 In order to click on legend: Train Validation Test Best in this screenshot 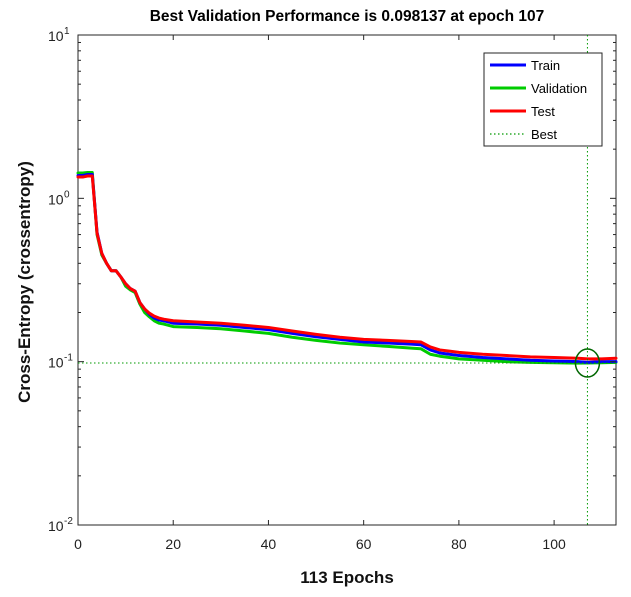, I will do `click(543, 99)`.